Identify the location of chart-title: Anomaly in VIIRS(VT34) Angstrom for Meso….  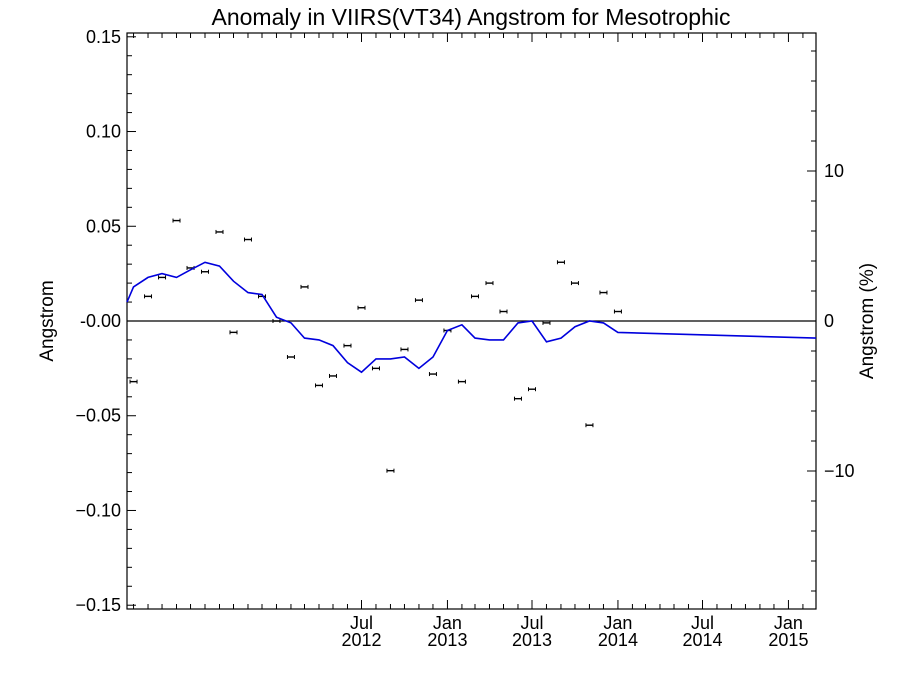
(471, 17).